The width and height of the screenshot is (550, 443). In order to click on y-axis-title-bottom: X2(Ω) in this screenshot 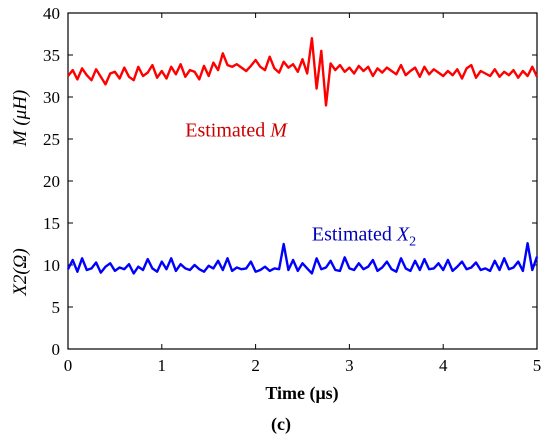, I will do `click(20, 272)`.